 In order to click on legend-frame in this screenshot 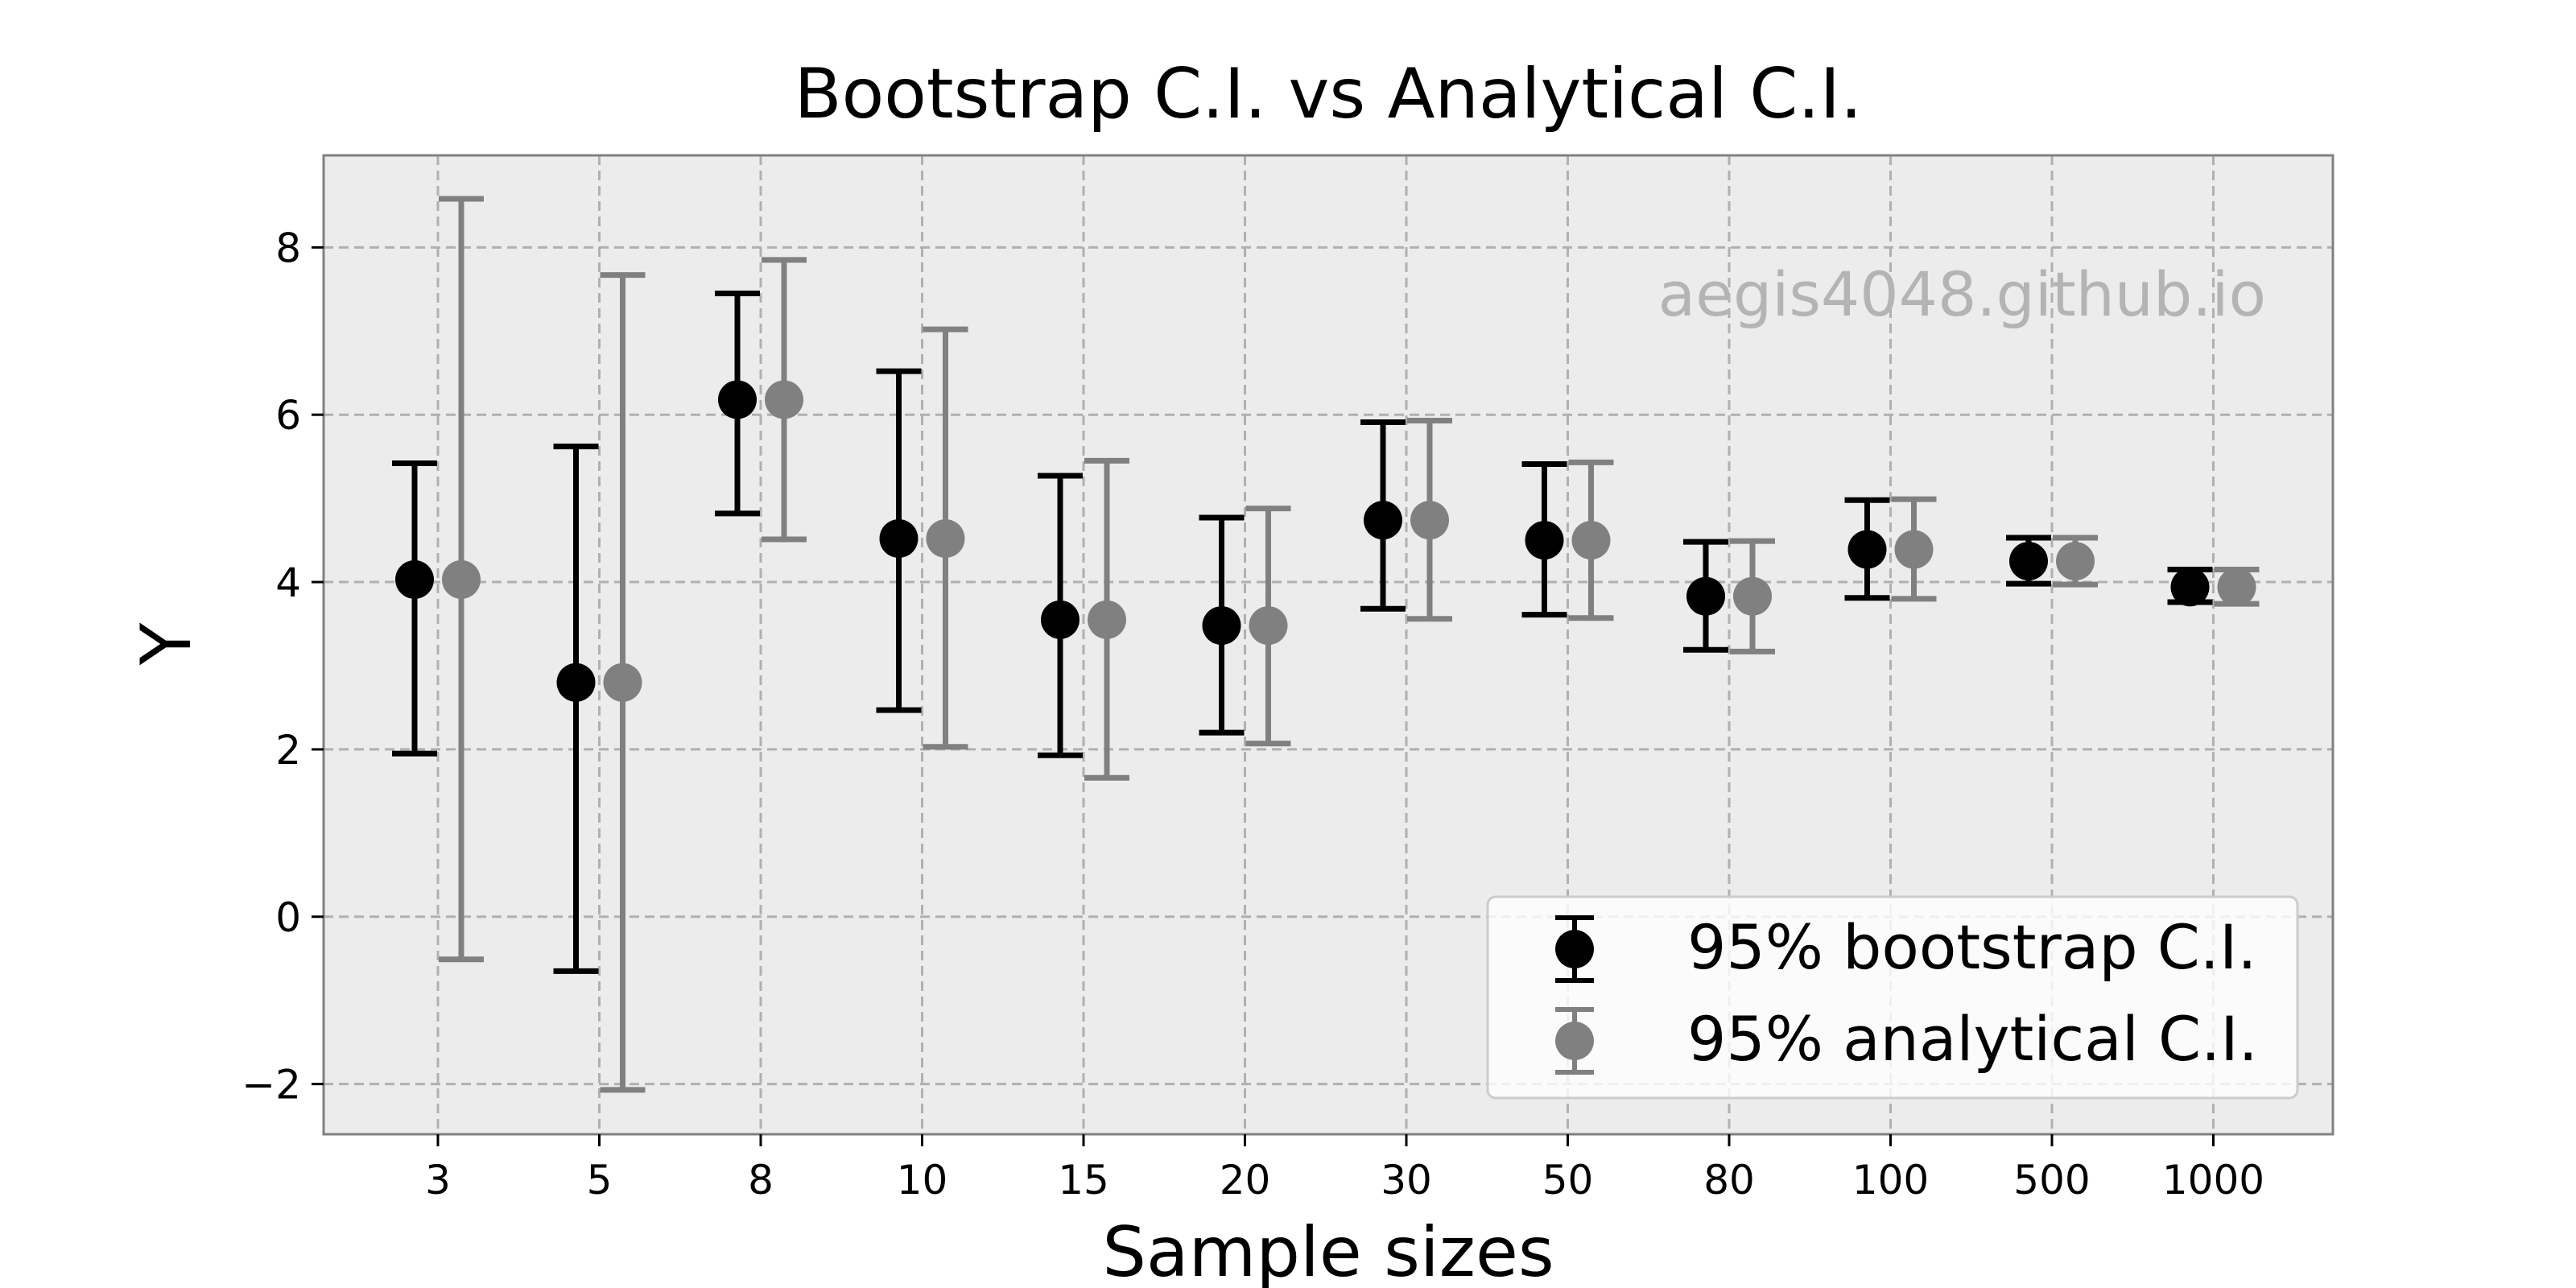, I will do `click(1892, 997)`.